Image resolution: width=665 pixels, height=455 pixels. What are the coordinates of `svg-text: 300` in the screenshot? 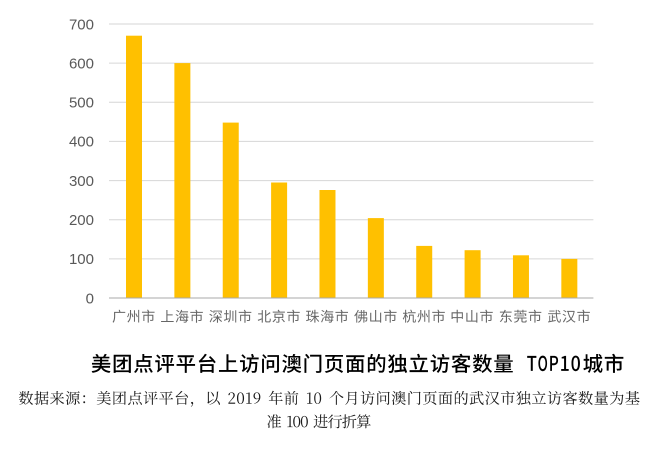 It's located at (81, 181).